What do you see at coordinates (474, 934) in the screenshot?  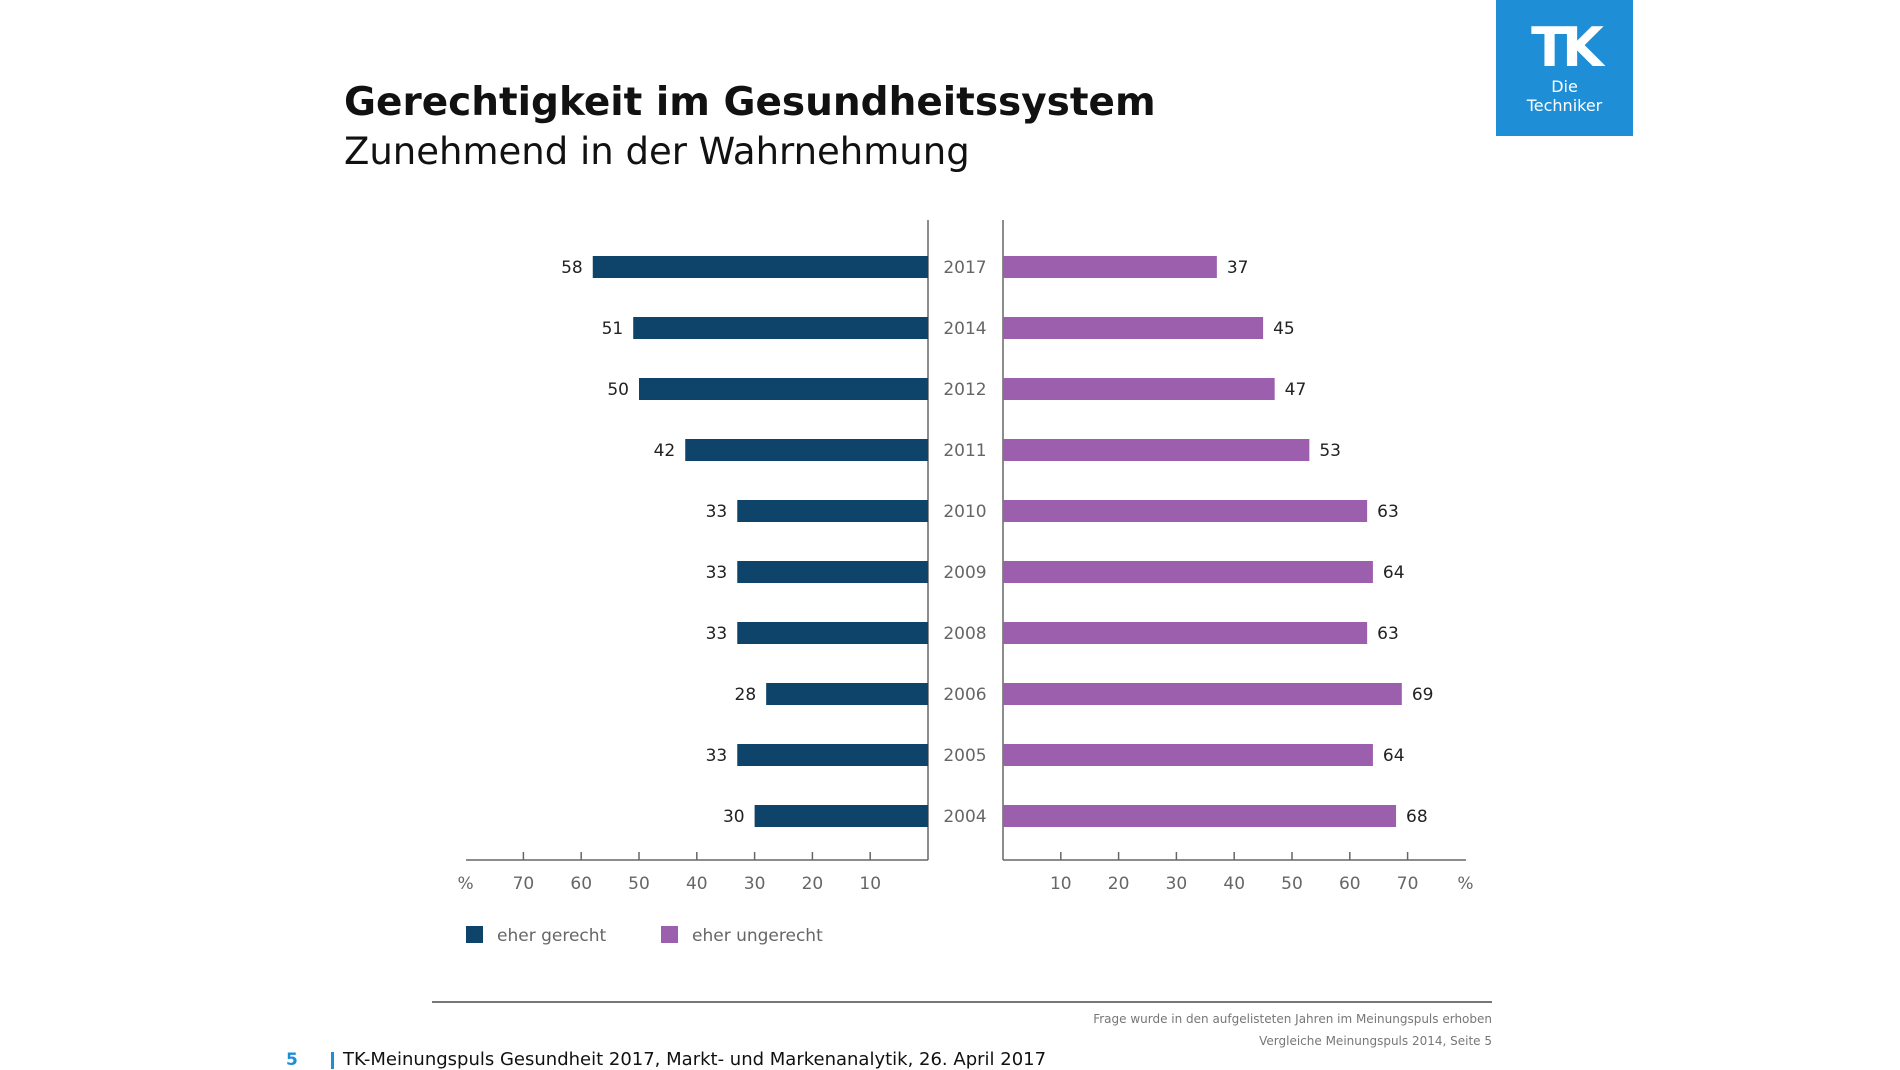 I see `legend-swatch-gerecht` at bounding box center [474, 934].